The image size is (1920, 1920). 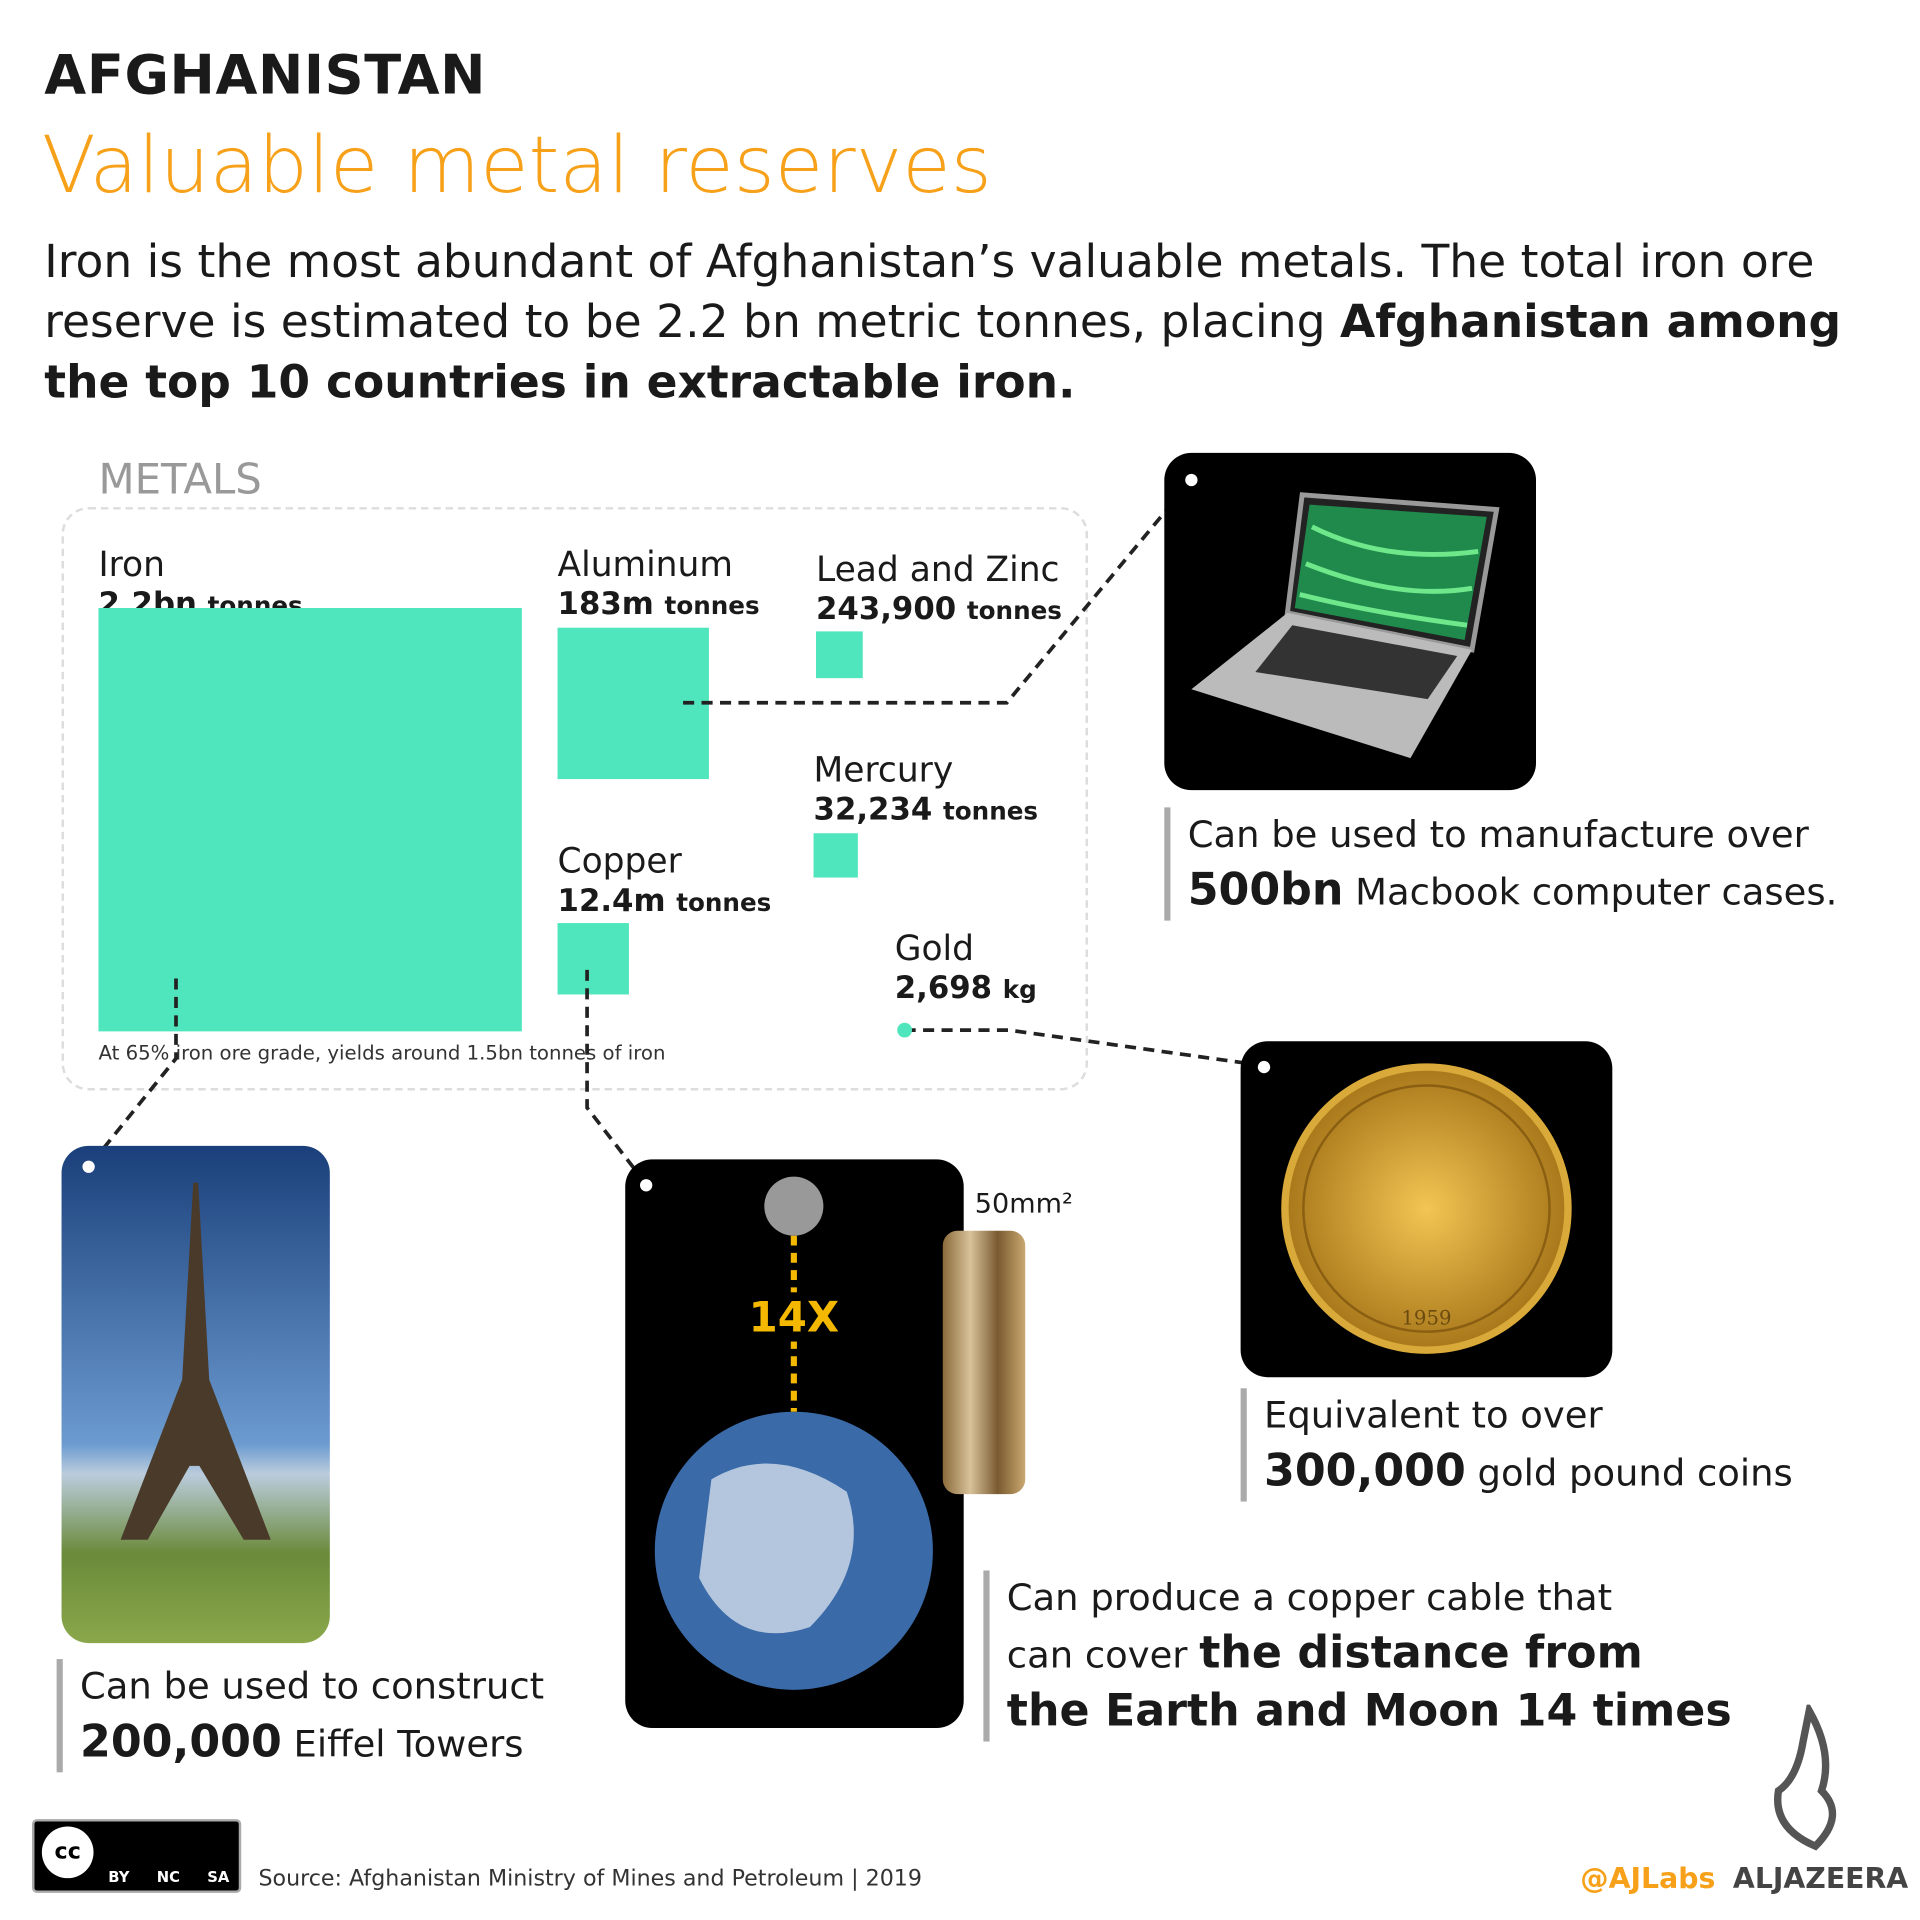 I want to click on earth-moon-illustration: 14X, so click(x=793, y=1433).